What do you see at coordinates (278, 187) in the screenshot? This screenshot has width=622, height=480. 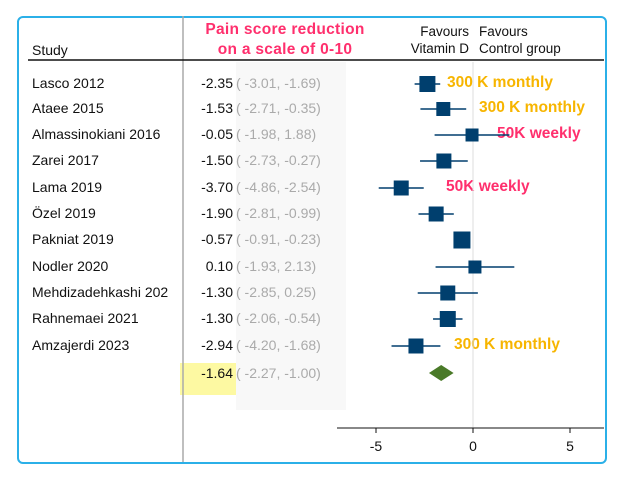 I see `study-ci: ( -4.86, -2.54)` at bounding box center [278, 187].